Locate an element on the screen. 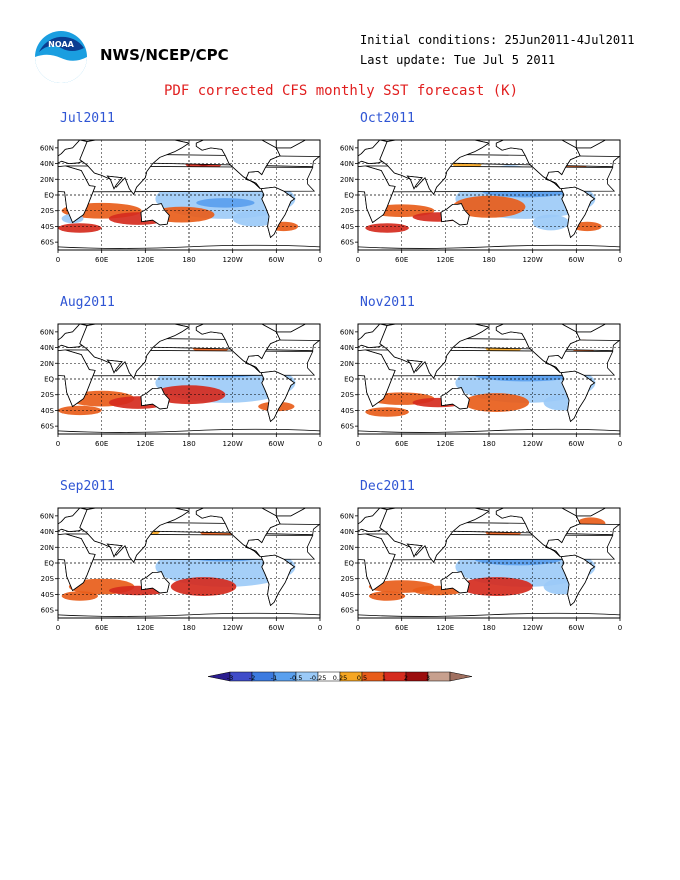  colorbar-label: 0.25 is located at coordinates (340, 678).